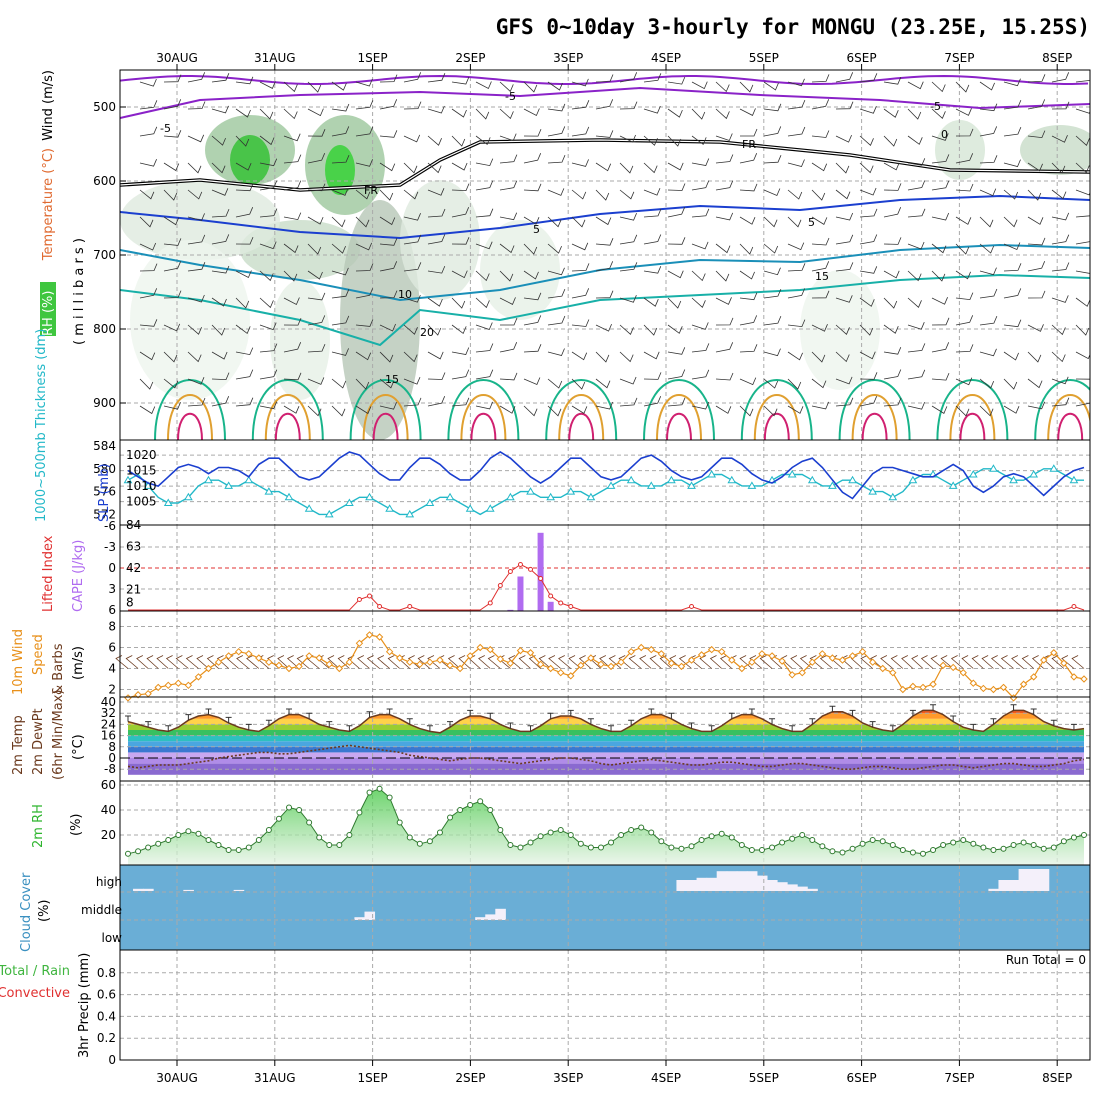  I want to click on li-marker, so click(490, 603).